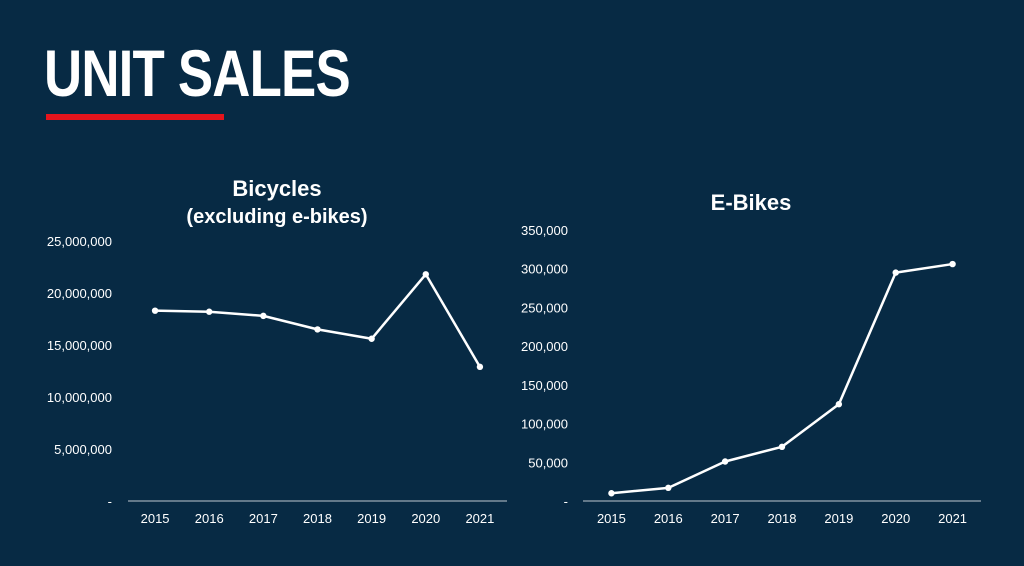 Image resolution: width=1024 pixels, height=566 pixels. Describe the element at coordinates (79, 241) in the screenshot. I see `bicycles-y-tick-label: 25,000,000` at that location.